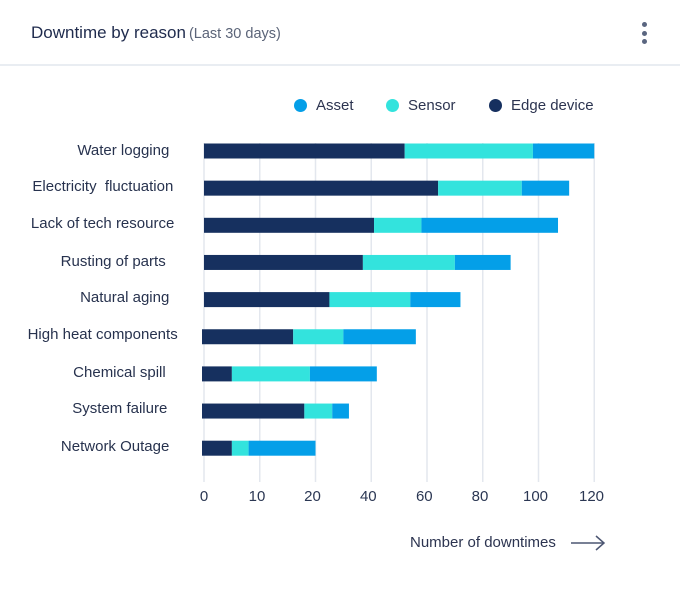 The height and width of the screenshot is (592, 680). Describe the element at coordinates (392, 105) in the screenshot. I see `legend-dot-sensor` at that location.